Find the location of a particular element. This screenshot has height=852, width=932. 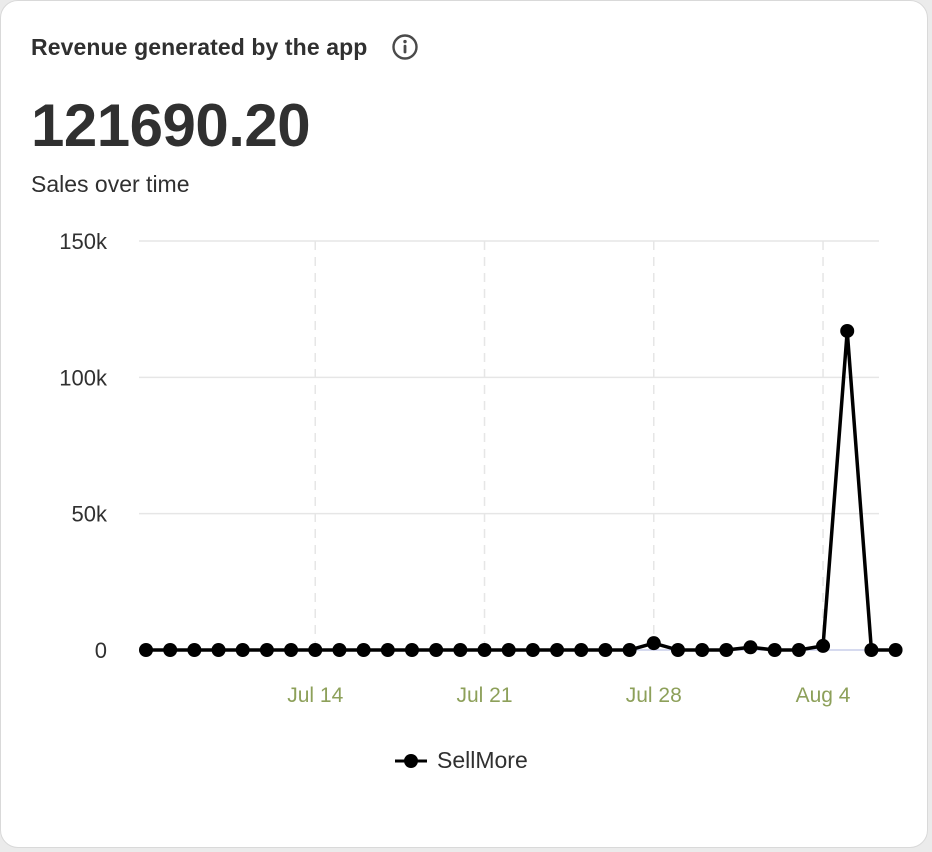

x-tick-label: Jul 21 is located at coordinates (484, 695).